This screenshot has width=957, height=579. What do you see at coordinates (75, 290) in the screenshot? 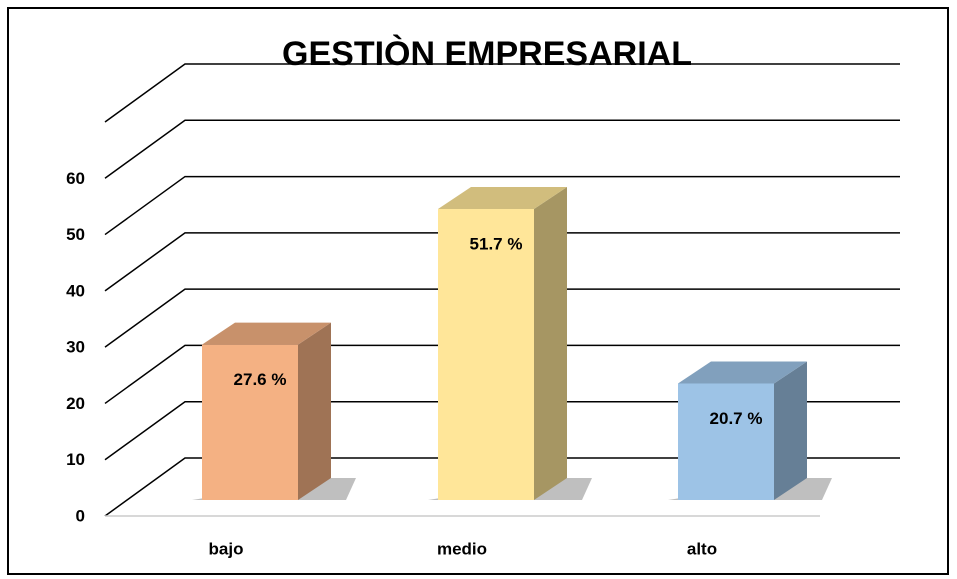
I see `y-tick-label: 40` at bounding box center [75, 290].